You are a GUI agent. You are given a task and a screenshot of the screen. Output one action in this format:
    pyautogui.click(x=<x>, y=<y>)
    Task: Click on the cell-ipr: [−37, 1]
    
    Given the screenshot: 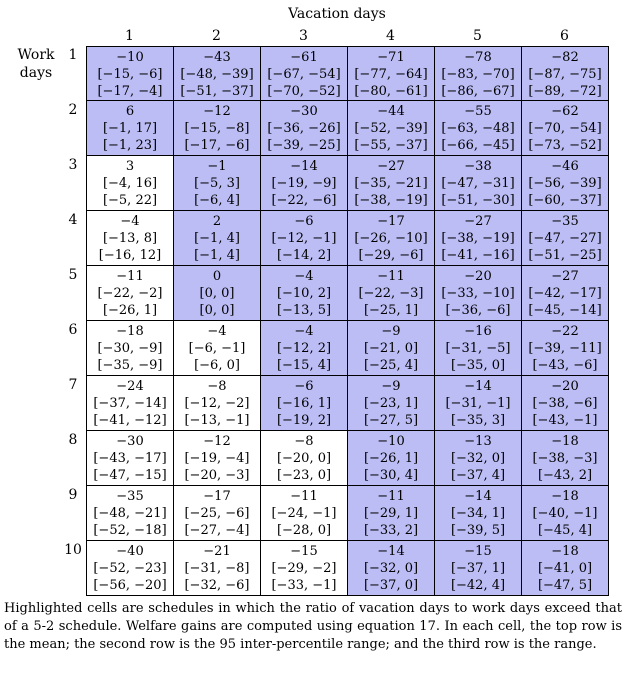 What is the action you would take?
    pyautogui.click(x=478, y=568)
    